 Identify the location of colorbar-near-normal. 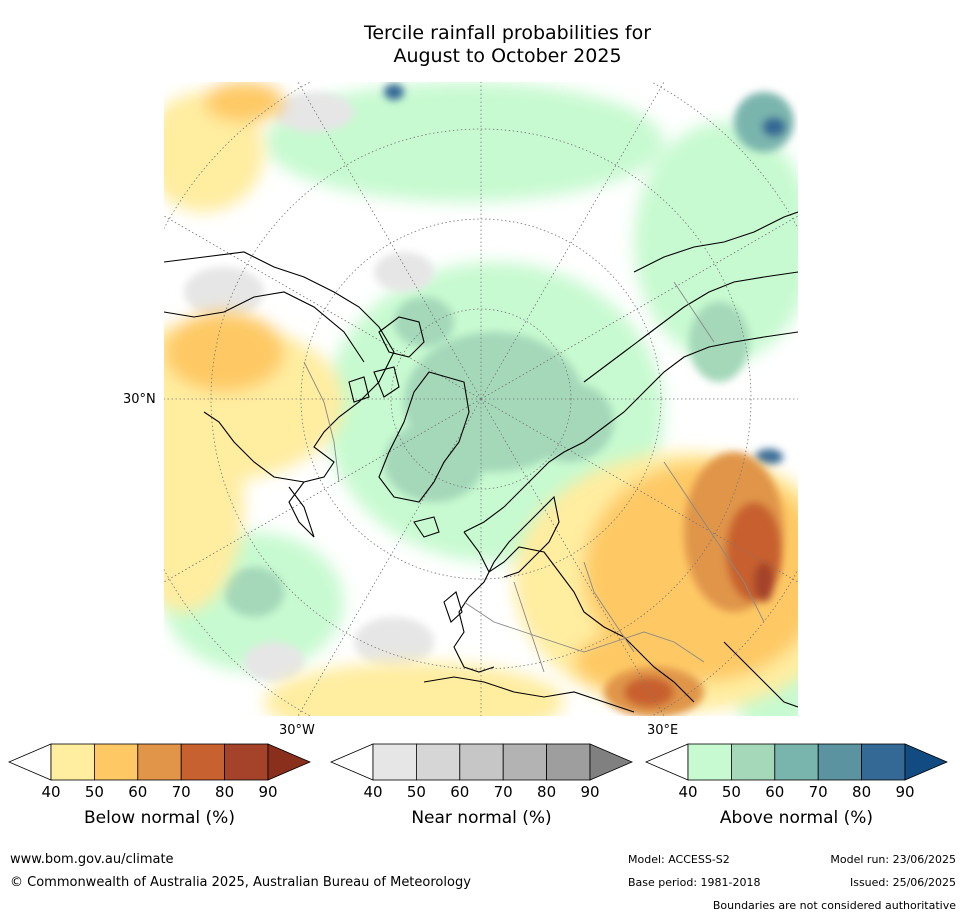
(481, 762).